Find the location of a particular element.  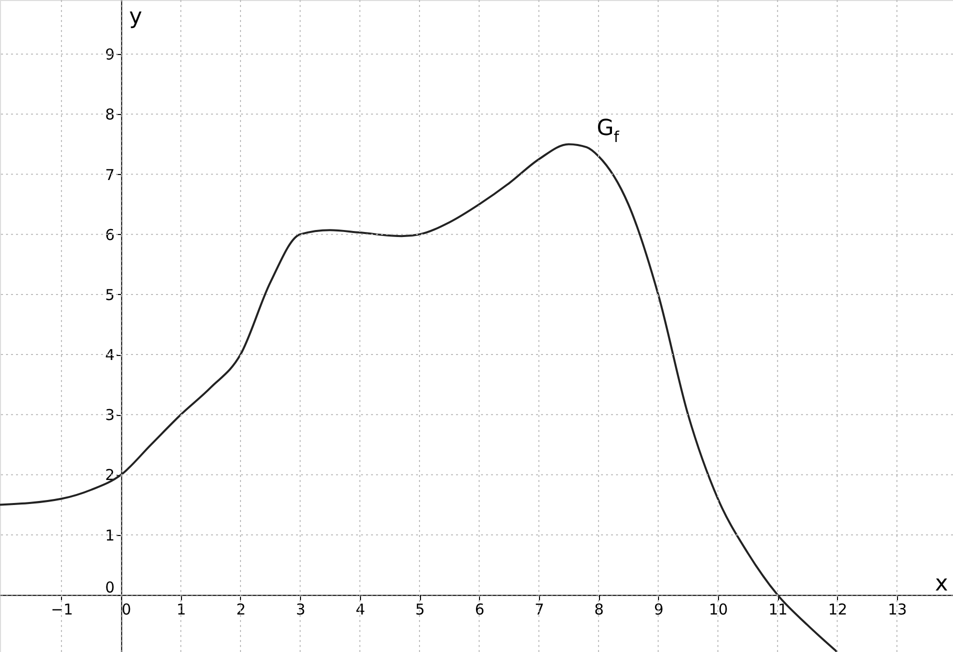

x-tick-label: 1 is located at coordinates (181, 609).